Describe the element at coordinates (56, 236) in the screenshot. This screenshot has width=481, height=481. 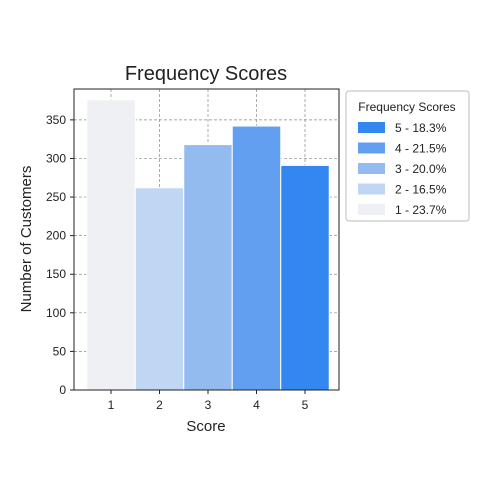
I see `y-tick-label: 200` at that location.